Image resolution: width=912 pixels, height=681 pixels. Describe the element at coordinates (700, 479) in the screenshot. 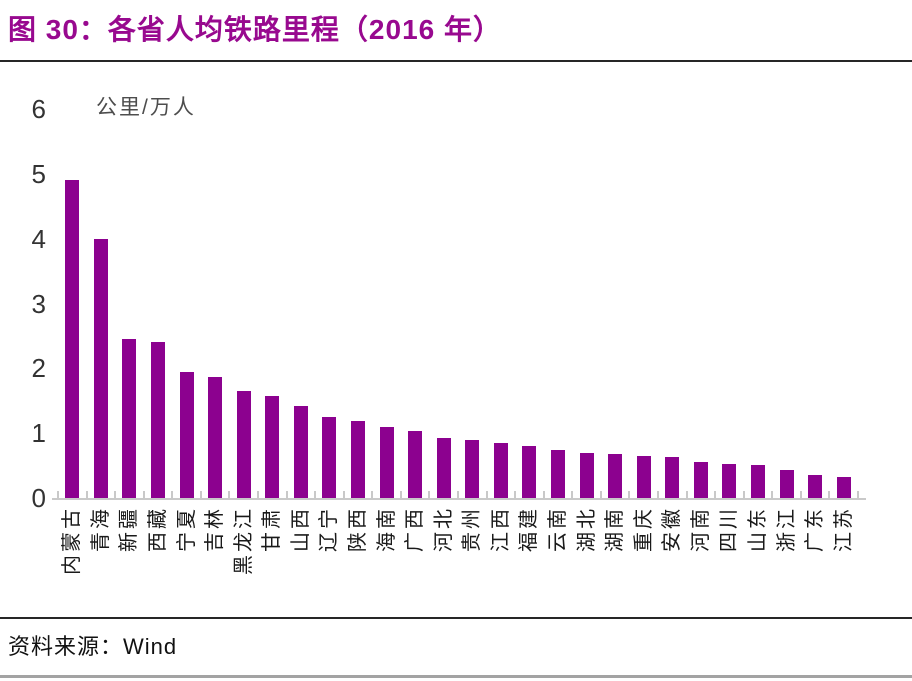

I see `bar-河南` at that location.